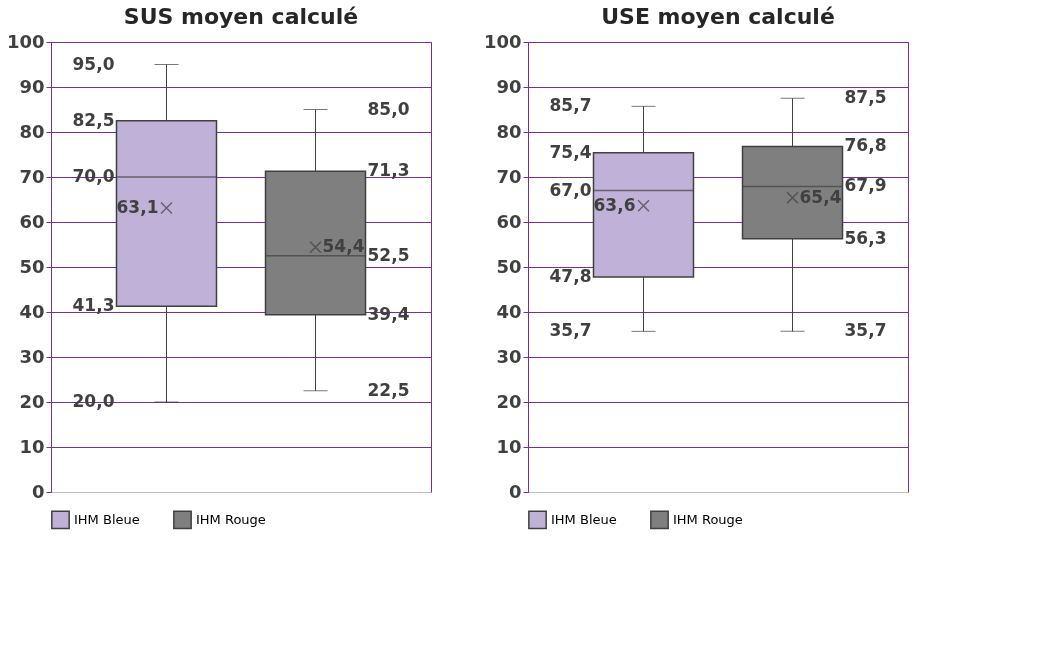 Image resolution: width=1046 pixels, height=670 pixels. I want to click on text: 75,4, so click(570, 151).